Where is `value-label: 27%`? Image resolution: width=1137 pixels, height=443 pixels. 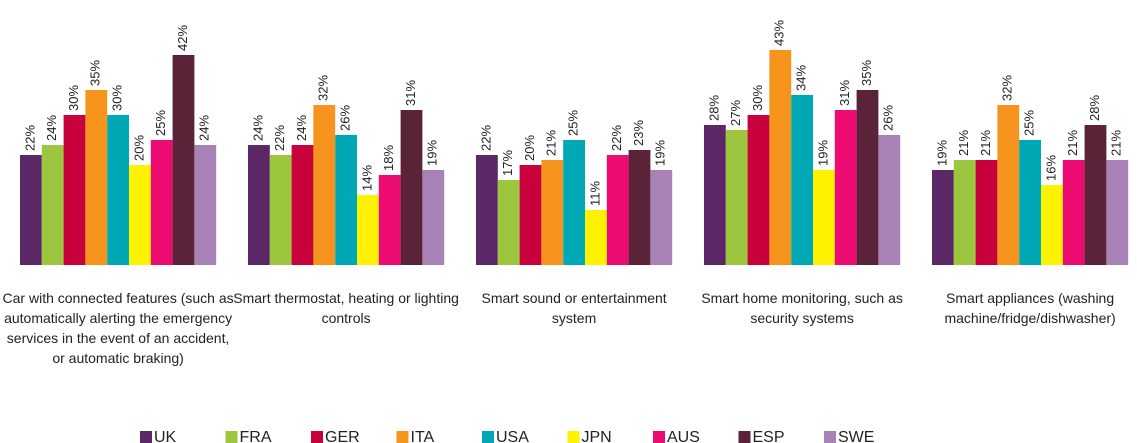
value-label: 27% is located at coordinates (735, 113).